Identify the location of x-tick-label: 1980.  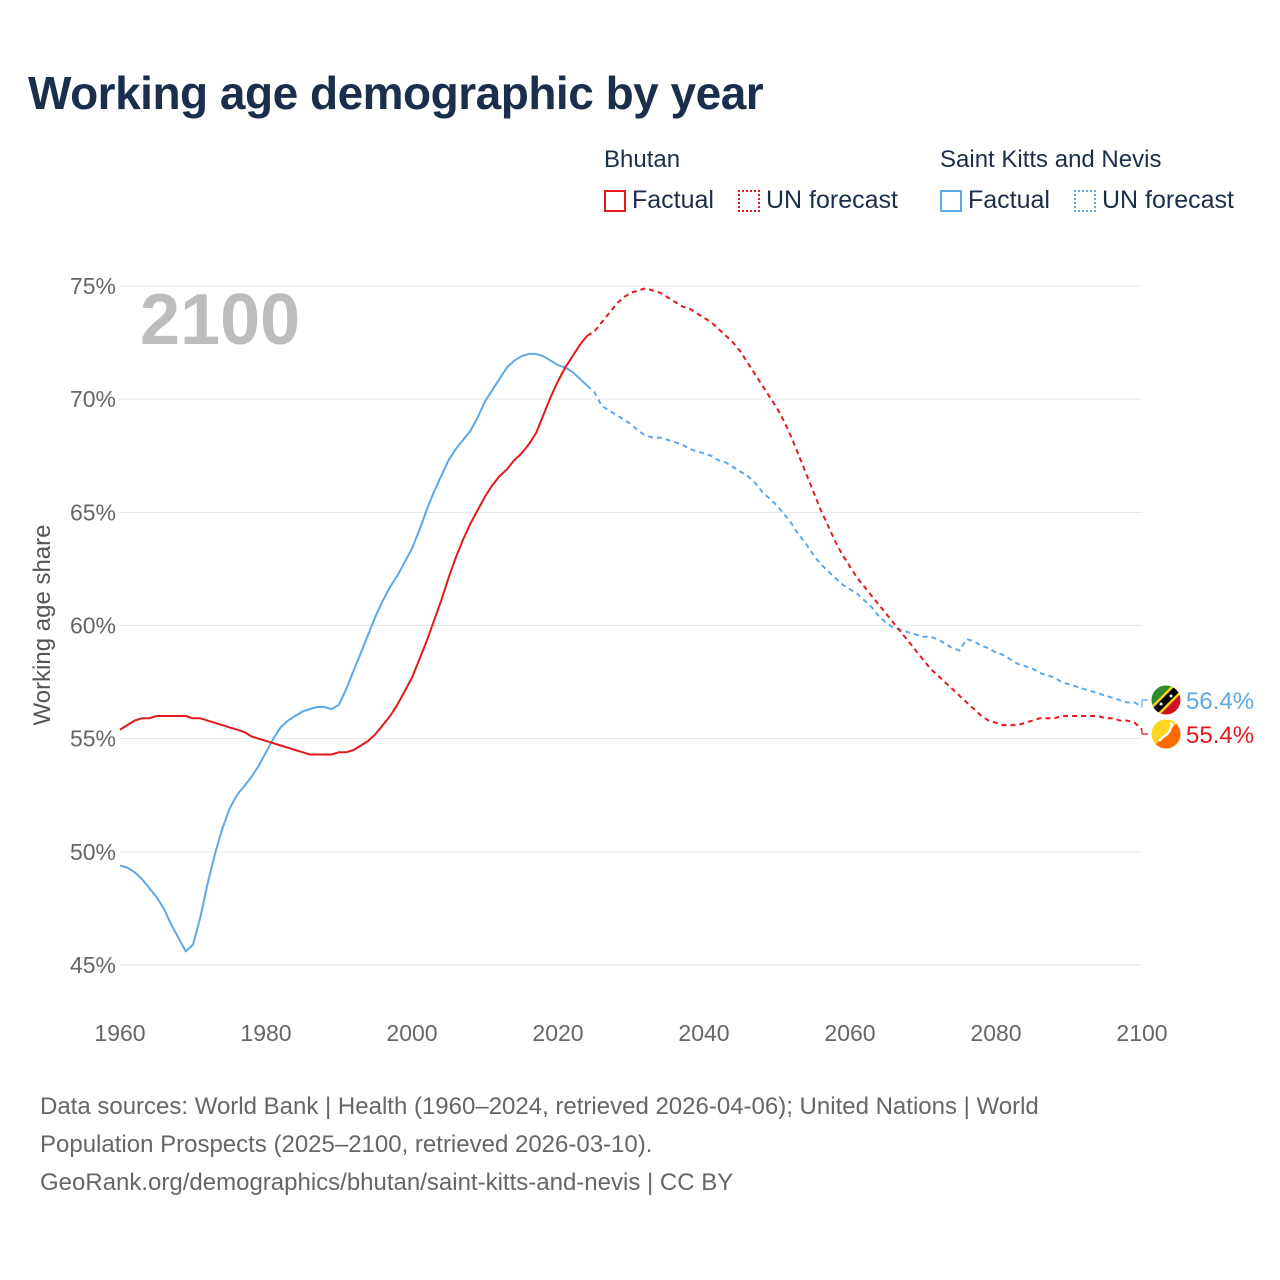
(265, 1033).